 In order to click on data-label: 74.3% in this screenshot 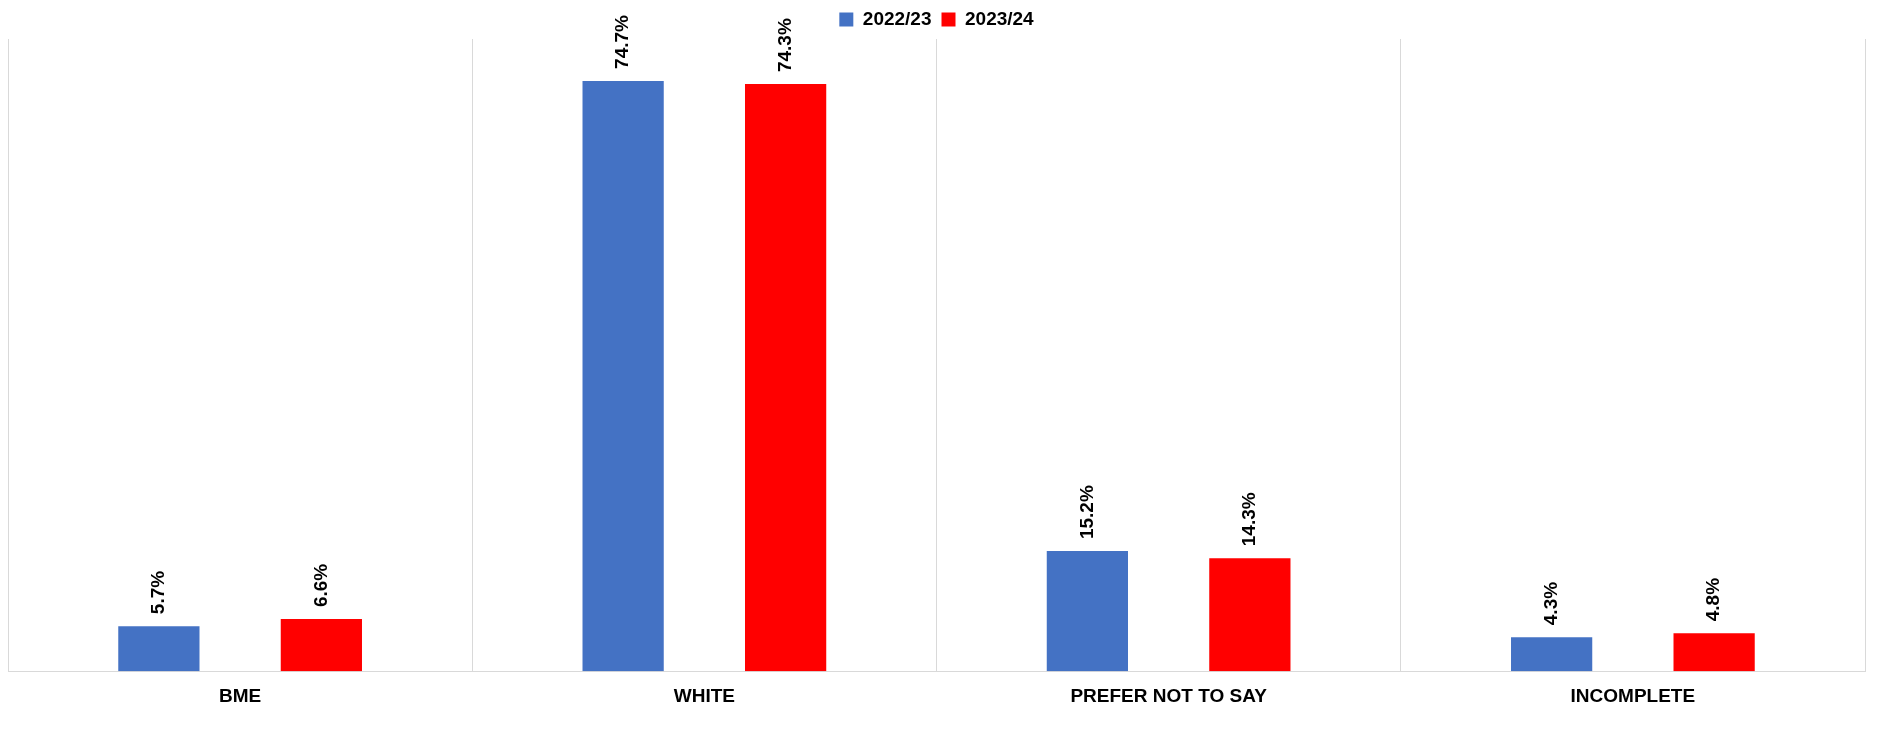, I will do `click(784, 45)`.